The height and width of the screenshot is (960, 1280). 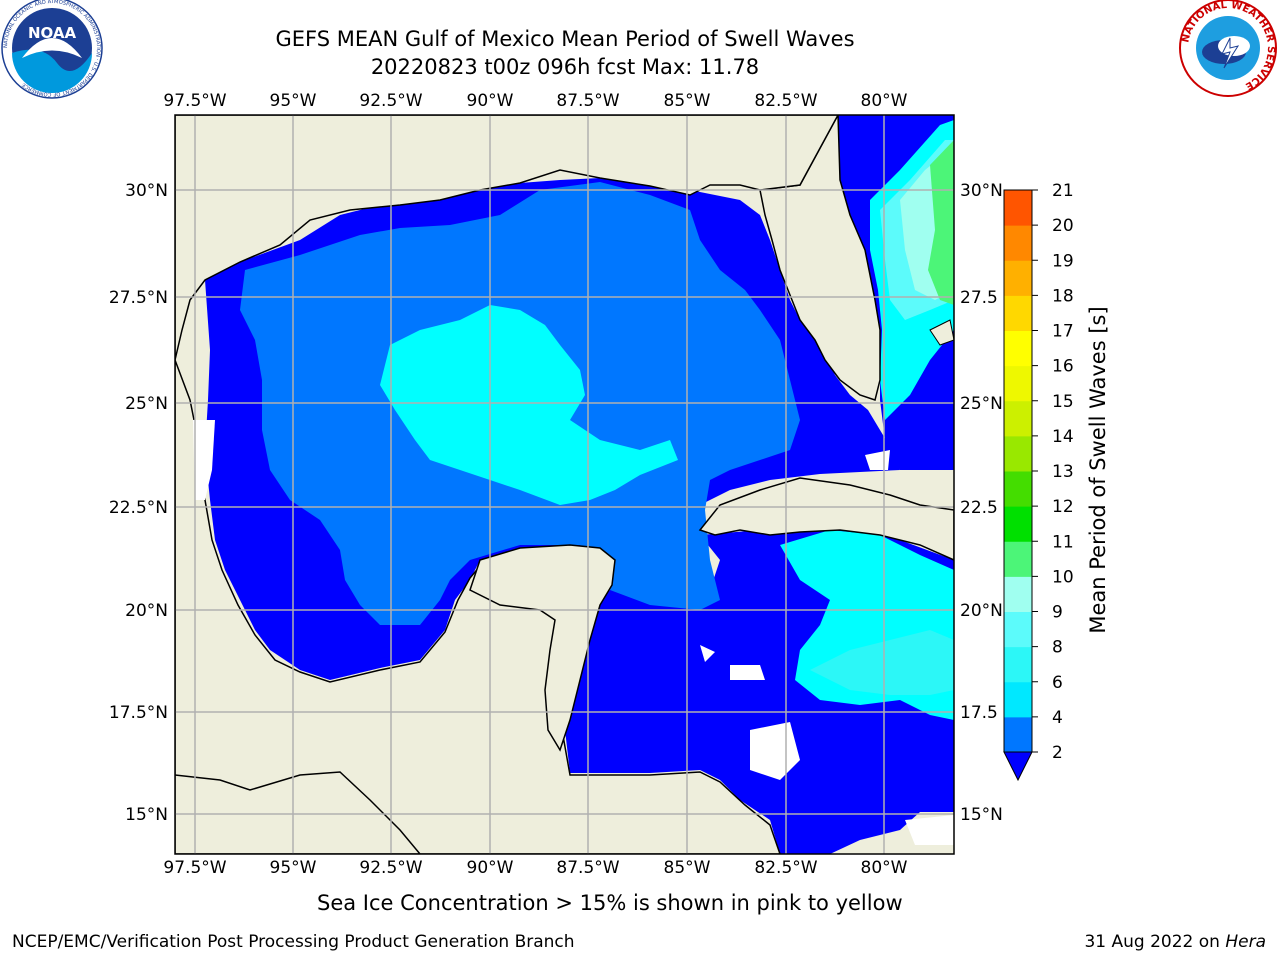 I want to click on lat-tick-label: 27.5°N, so click(x=138, y=298).